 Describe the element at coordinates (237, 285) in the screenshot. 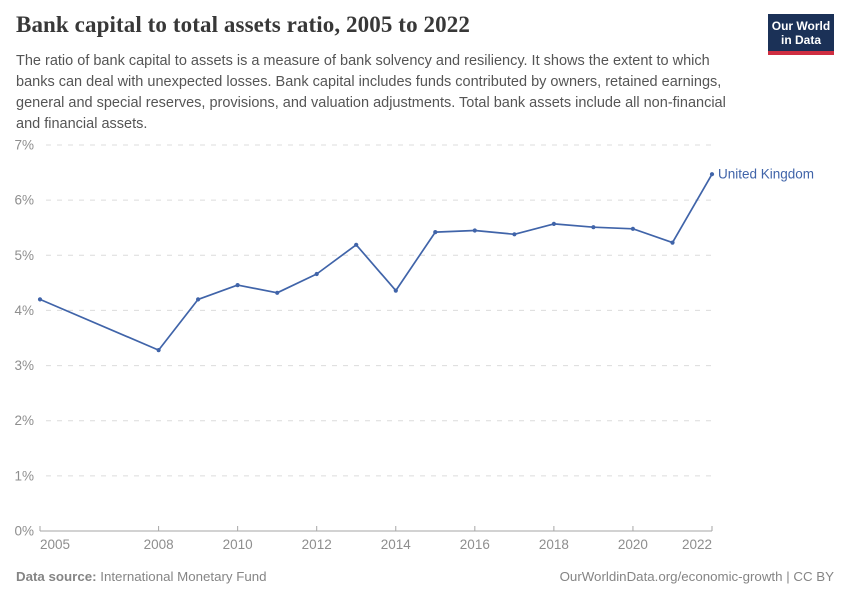

I see `data-point-2010` at that location.